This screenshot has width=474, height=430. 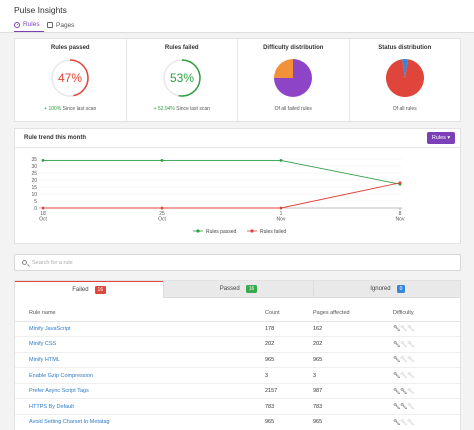 I want to click on y-tick-label: 5, so click(x=35, y=202).